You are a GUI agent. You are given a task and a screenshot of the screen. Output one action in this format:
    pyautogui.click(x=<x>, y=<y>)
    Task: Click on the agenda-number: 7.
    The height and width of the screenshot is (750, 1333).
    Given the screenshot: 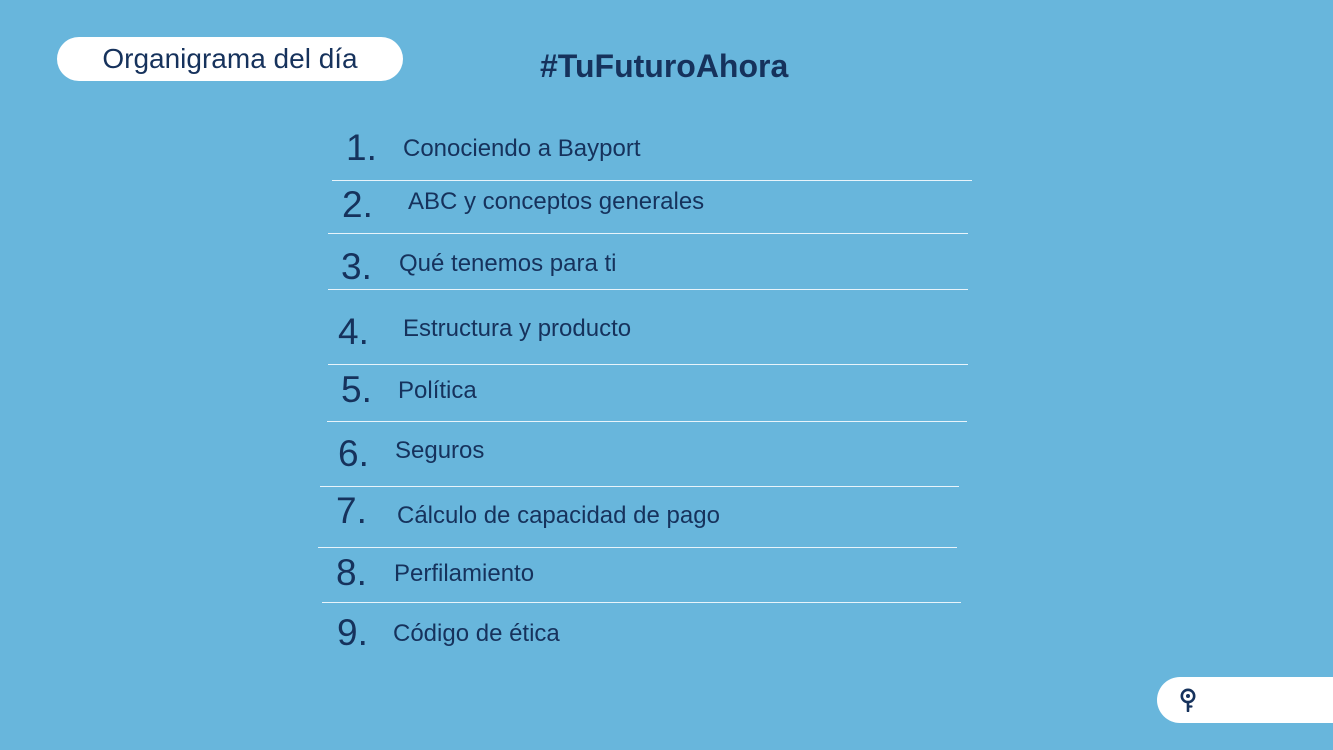 What is the action you would take?
    pyautogui.click(x=351, y=510)
    